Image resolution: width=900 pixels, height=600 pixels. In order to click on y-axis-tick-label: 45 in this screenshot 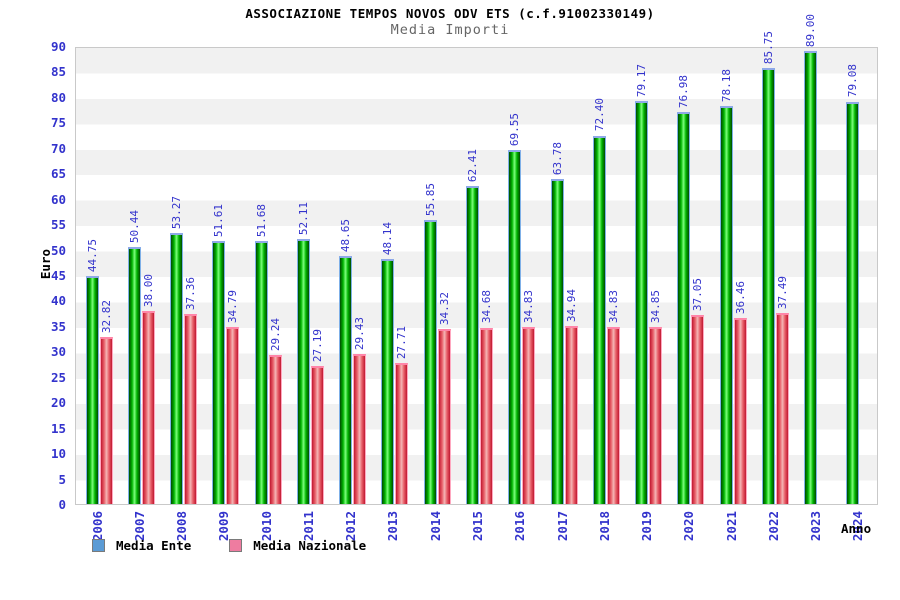, I will do `click(58, 275)`.